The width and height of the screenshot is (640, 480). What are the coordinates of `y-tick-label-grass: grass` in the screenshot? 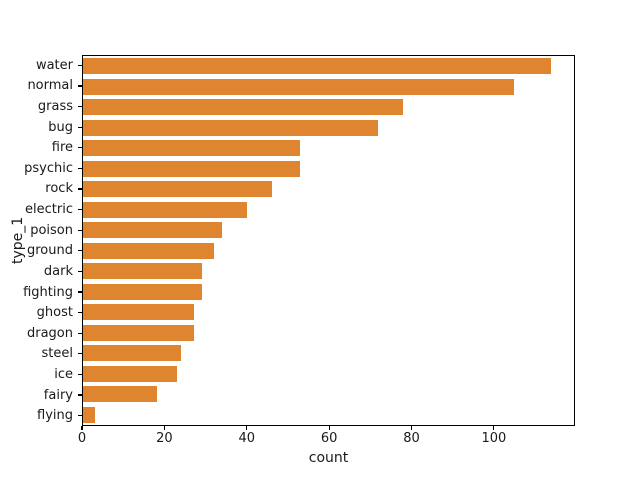 It's located at (41, 106).